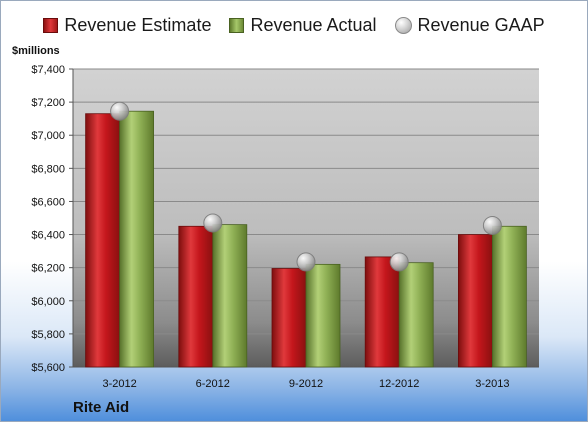 This screenshot has width=588, height=422. Describe the element at coordinates (48, 302) in the screenshot. I see `y-tick-label: $6,000` at that location.